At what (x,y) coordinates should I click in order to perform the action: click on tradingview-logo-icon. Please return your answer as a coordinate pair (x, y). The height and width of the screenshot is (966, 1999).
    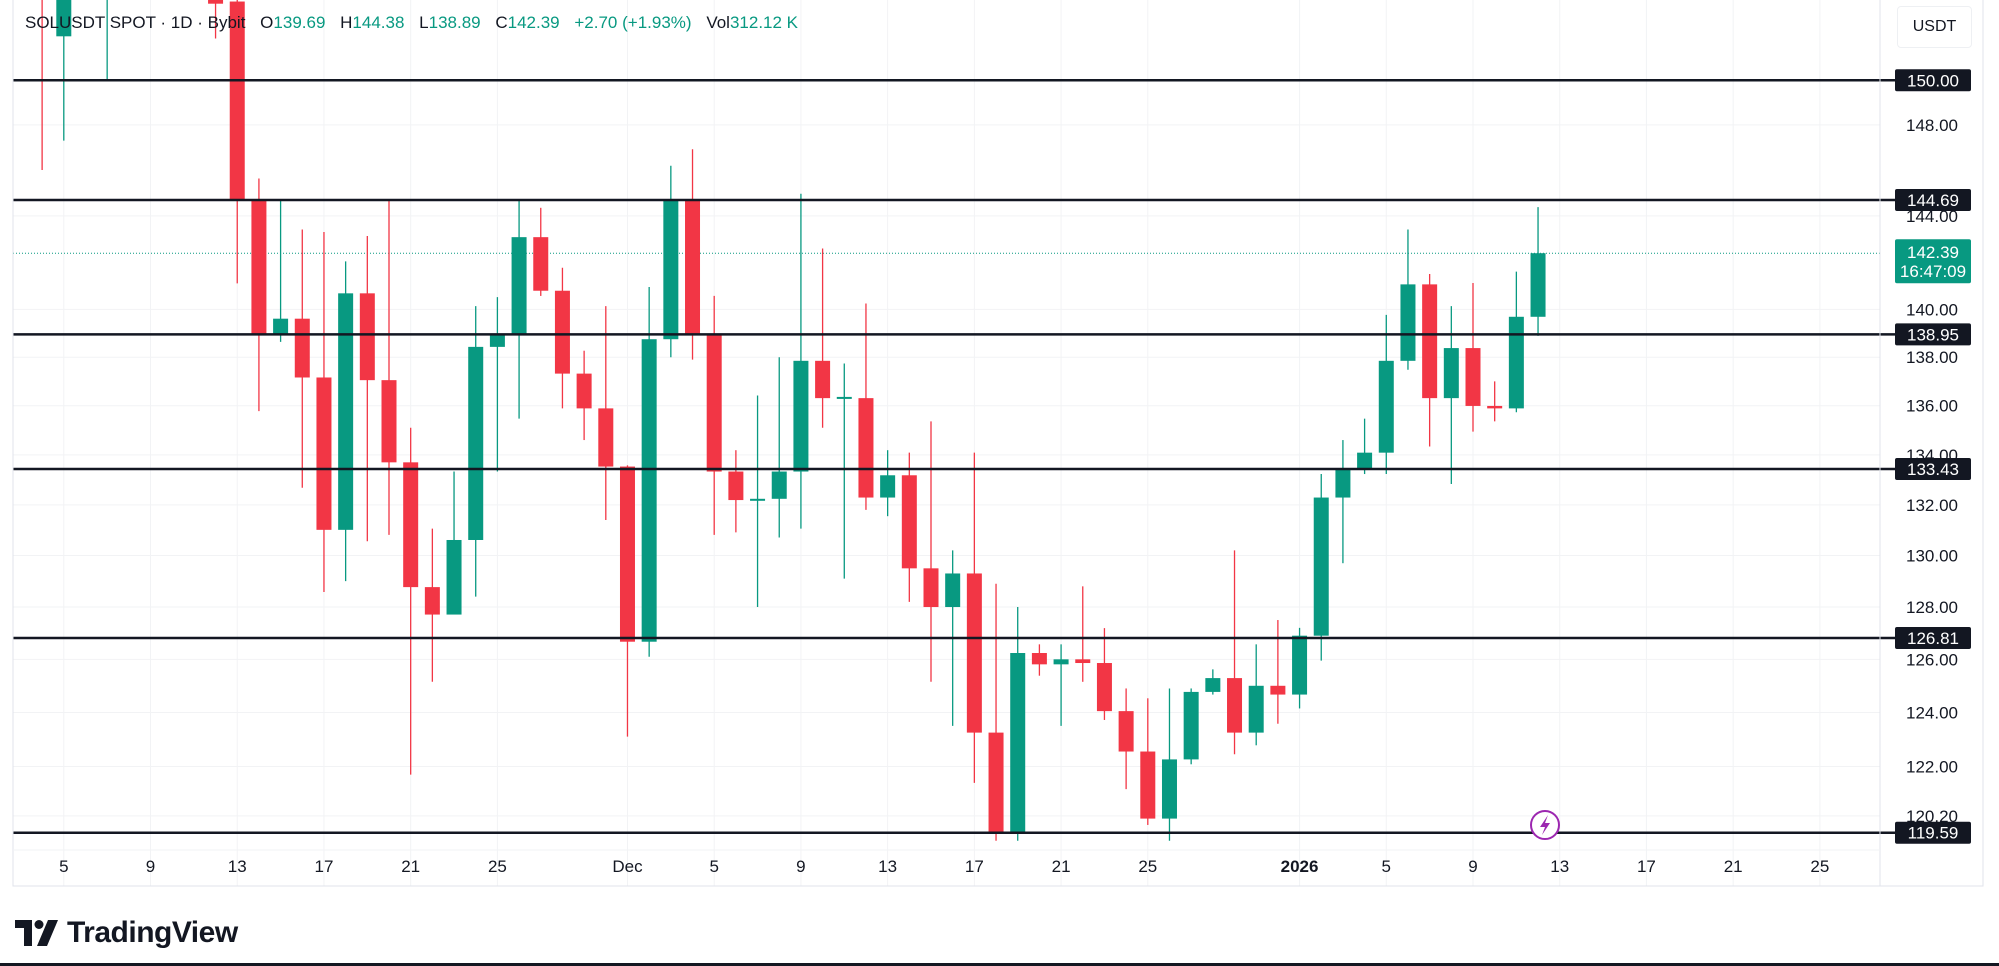
    Looking at the image, I should click on (36, 933).